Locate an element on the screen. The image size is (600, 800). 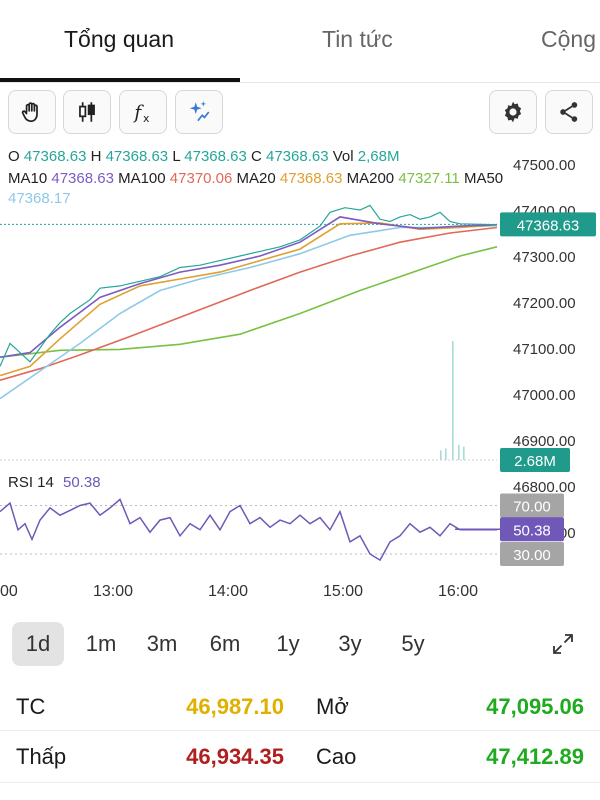
settings-button is located at coordinates (513, 112).